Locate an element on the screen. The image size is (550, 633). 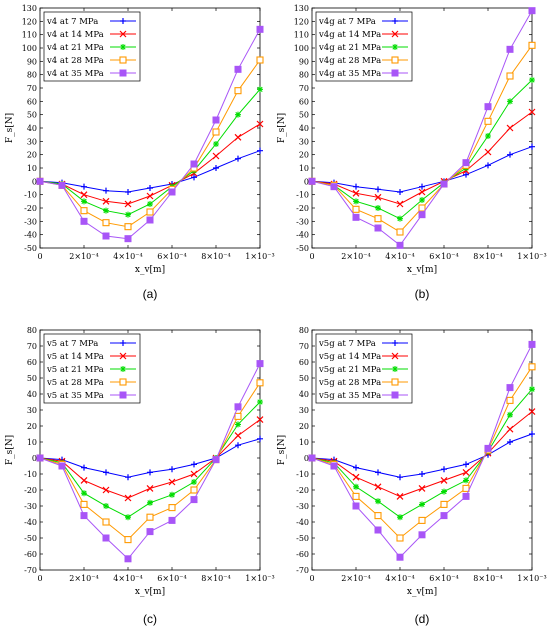
y-tick-label: 60 is located at coordinates (32, 362).